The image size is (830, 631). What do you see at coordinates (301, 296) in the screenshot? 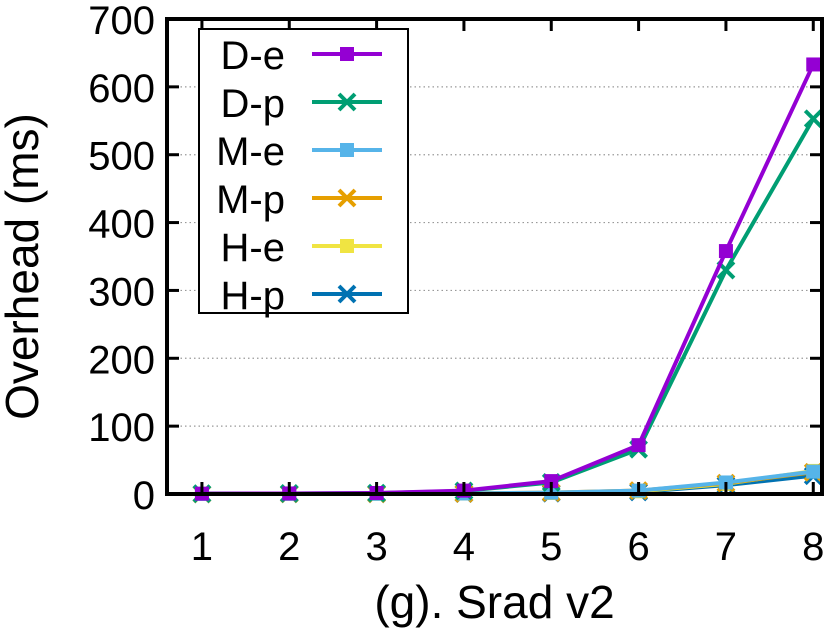
I see `legend-item-h-p: H-p` at bounding box center [301, 296].